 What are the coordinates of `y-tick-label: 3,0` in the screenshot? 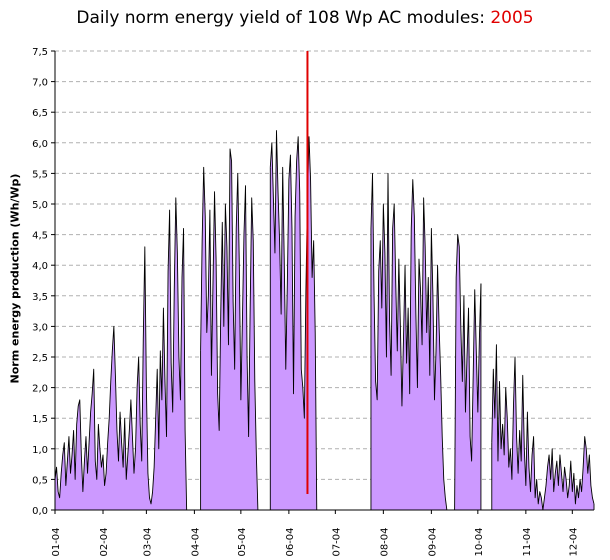 It's located at (40, 327).